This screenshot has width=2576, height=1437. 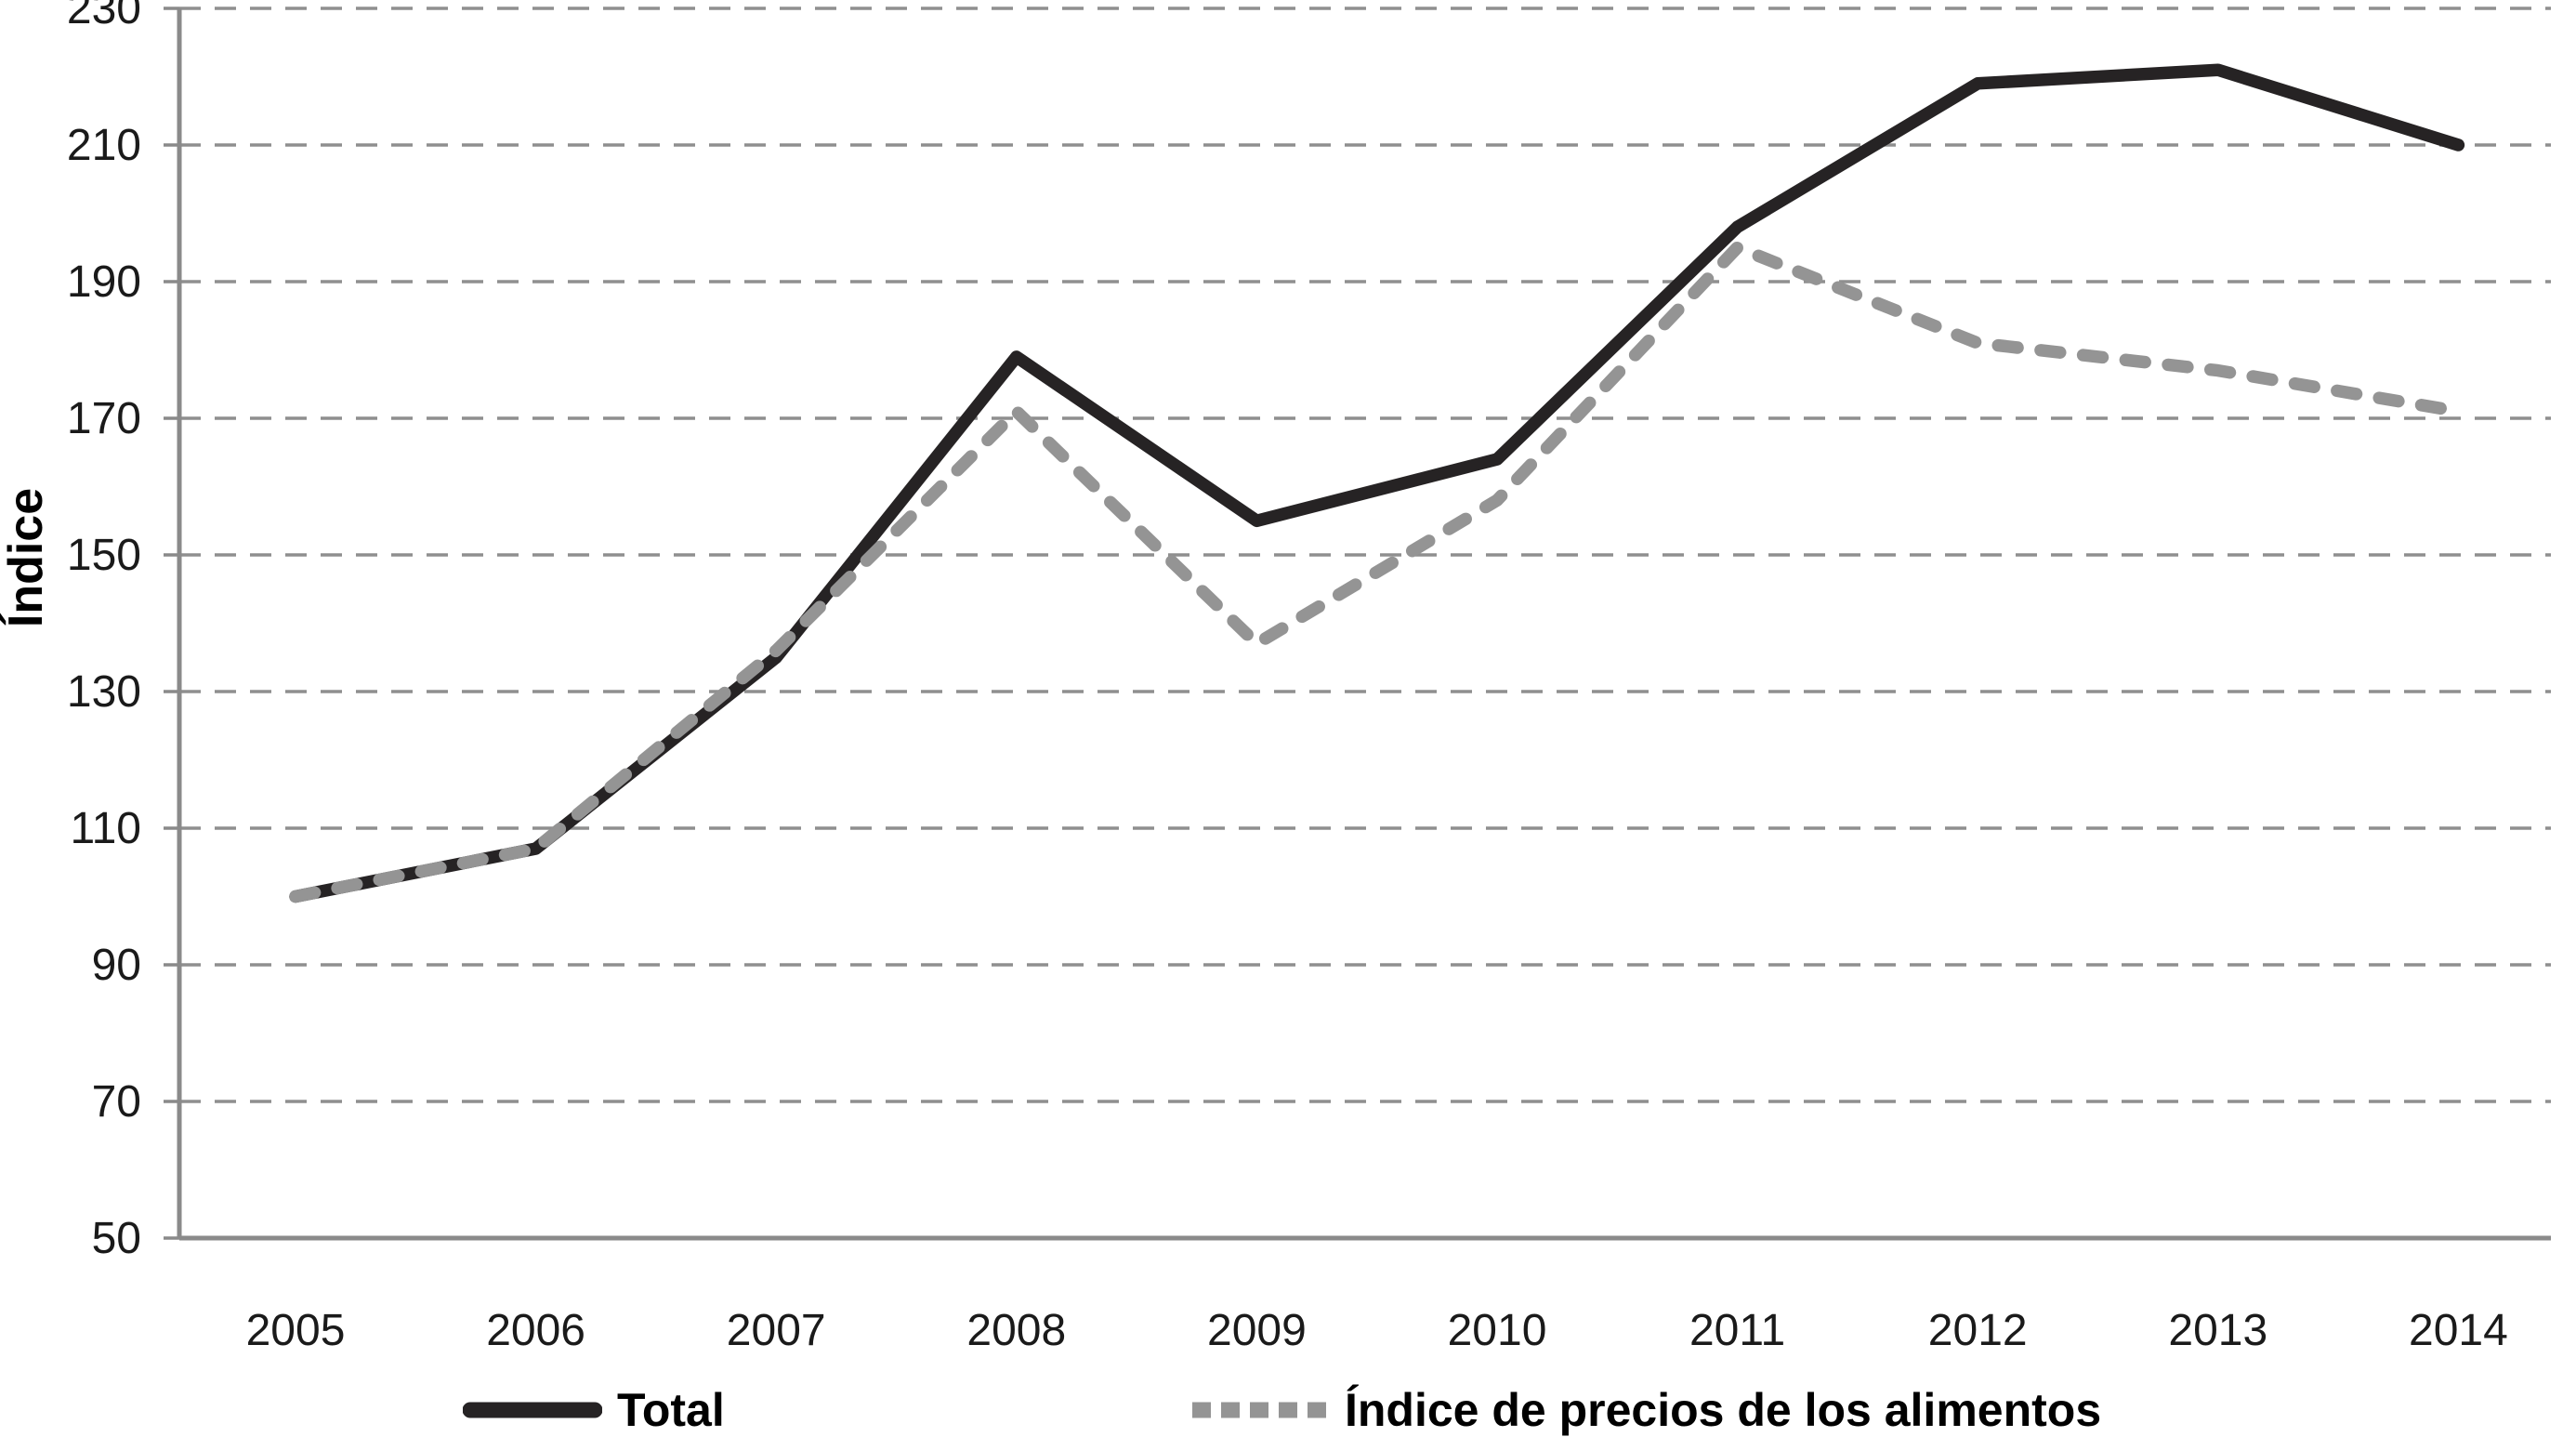 What do you see at coordinates (1257, 1330) in the screenshot?
I see `x-tick-label-2009: 2009` at bounding box center [1257, 1330].